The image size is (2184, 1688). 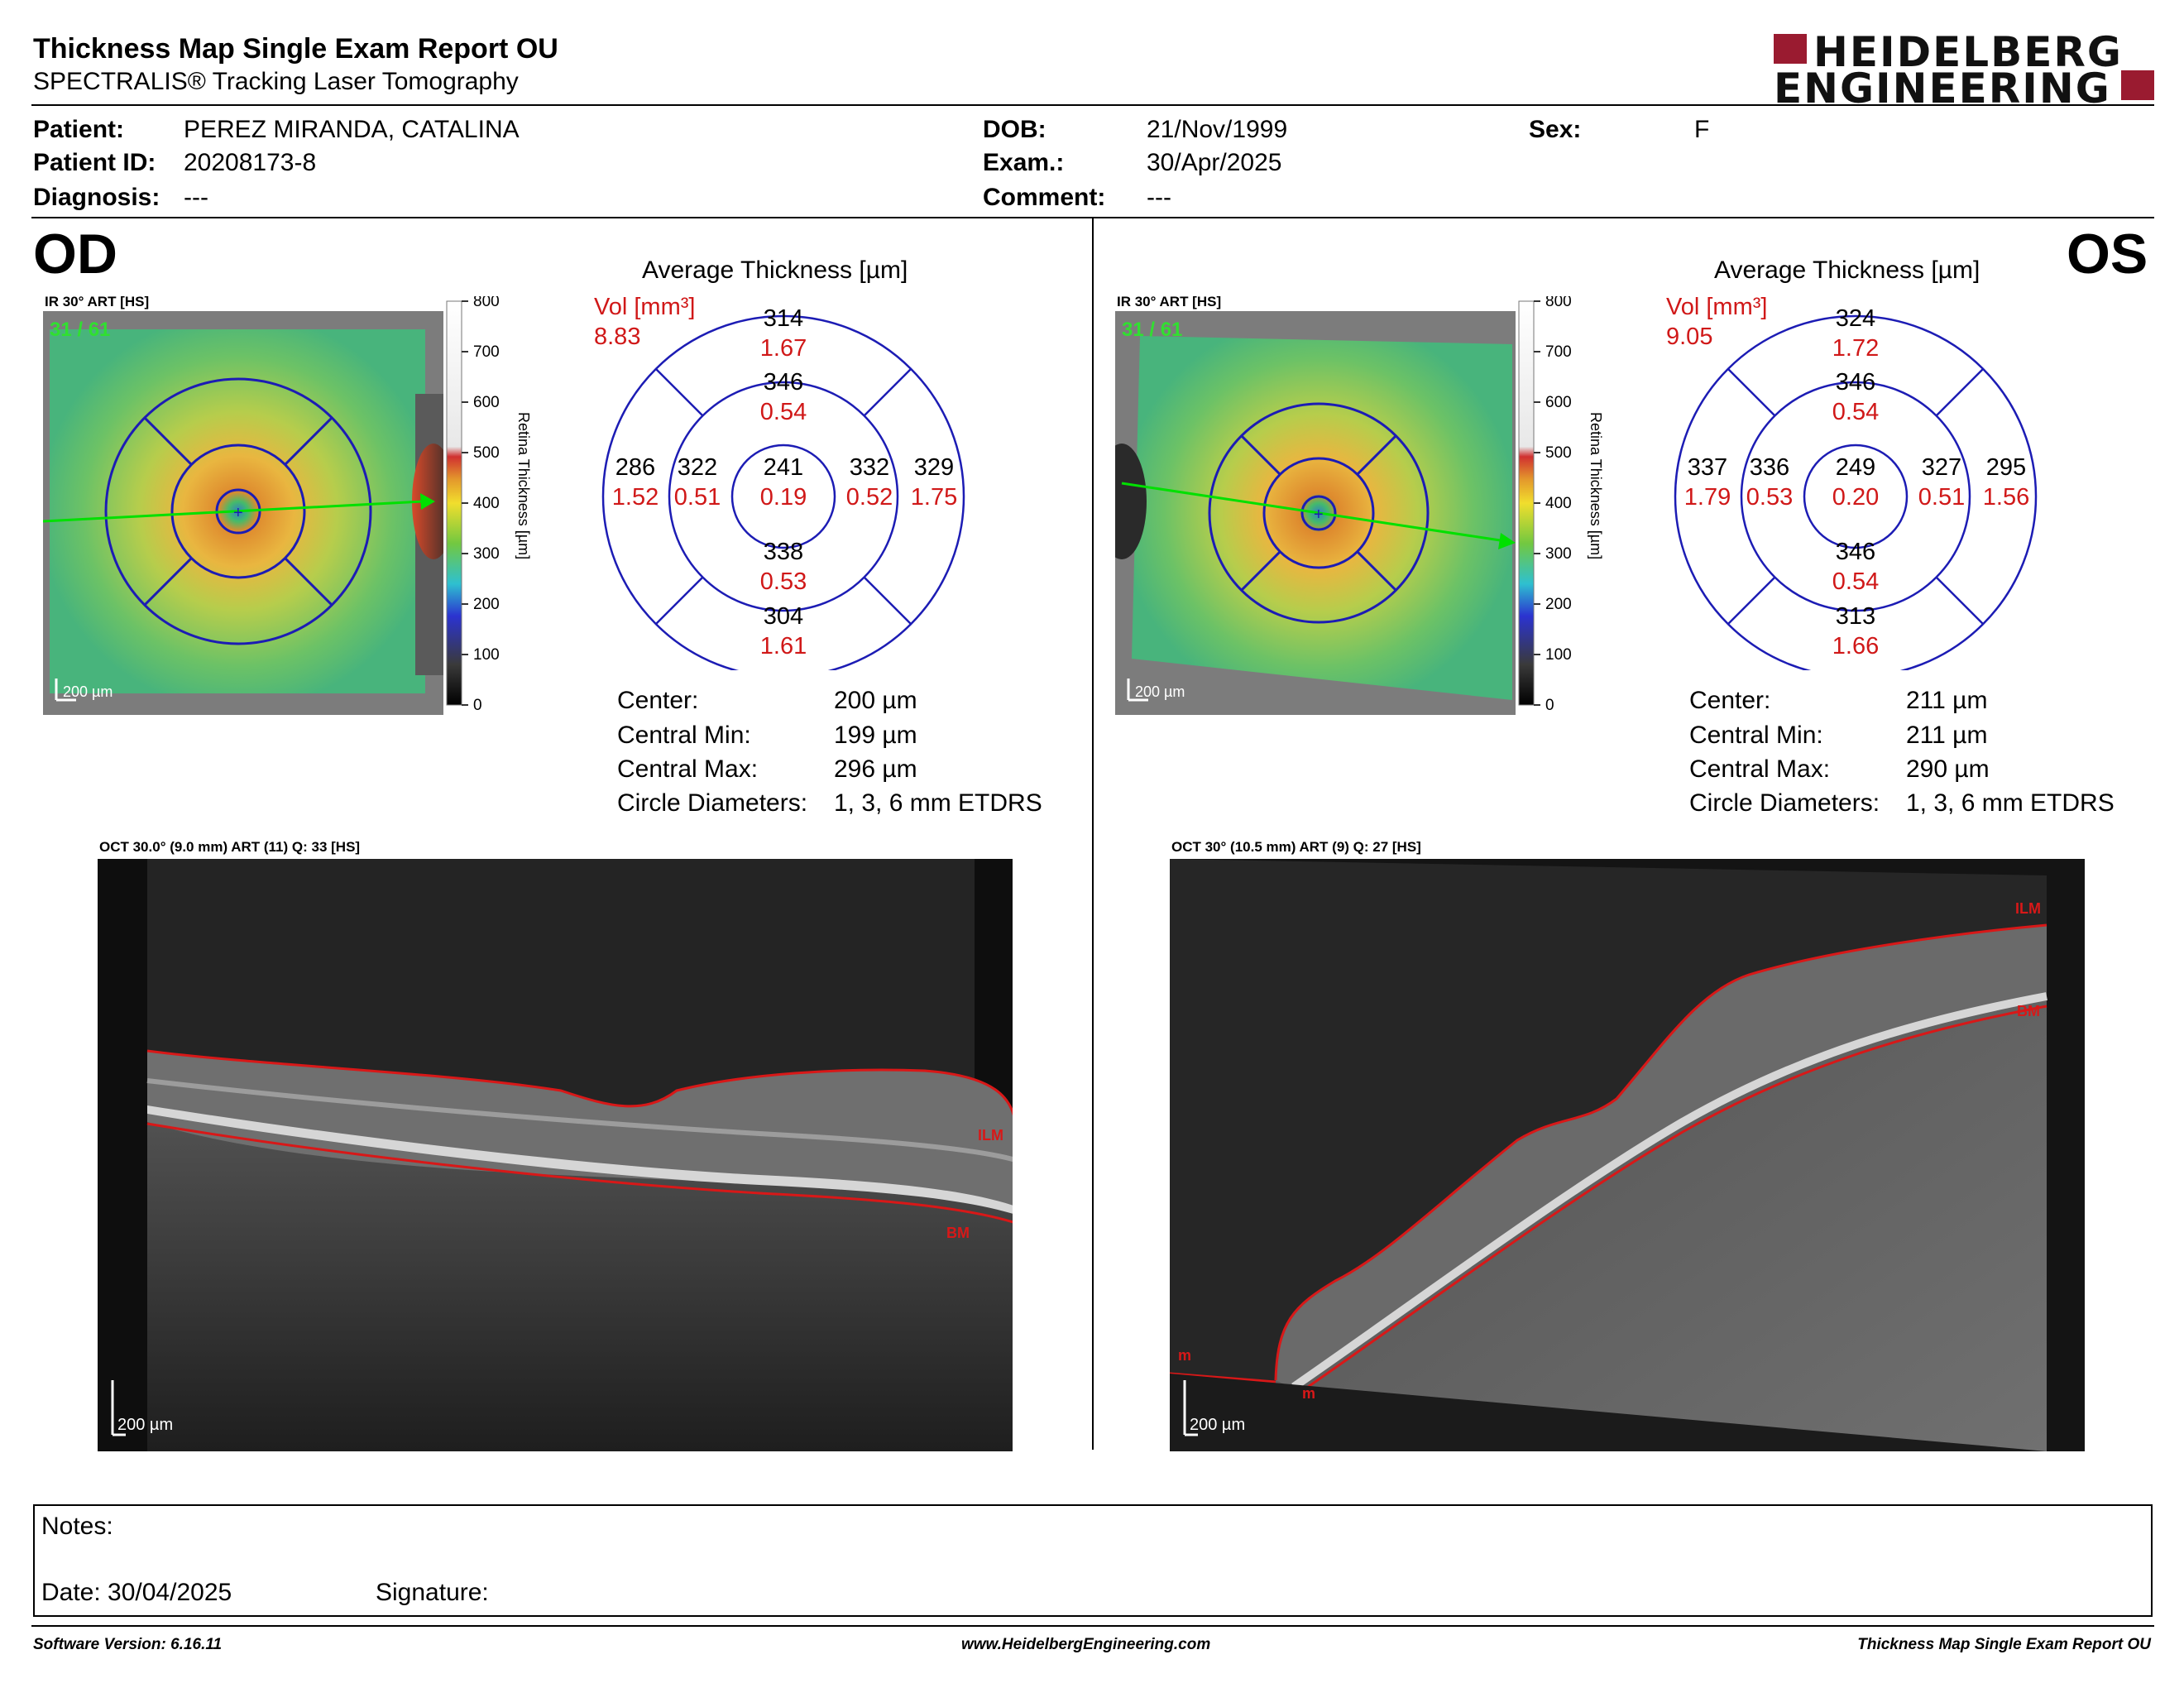 What do you see at coordinates (523, 485) in the screenshot?
I see `od-colorbar-title: Retina Thickness [µm]` at bounding box center [523, 485].